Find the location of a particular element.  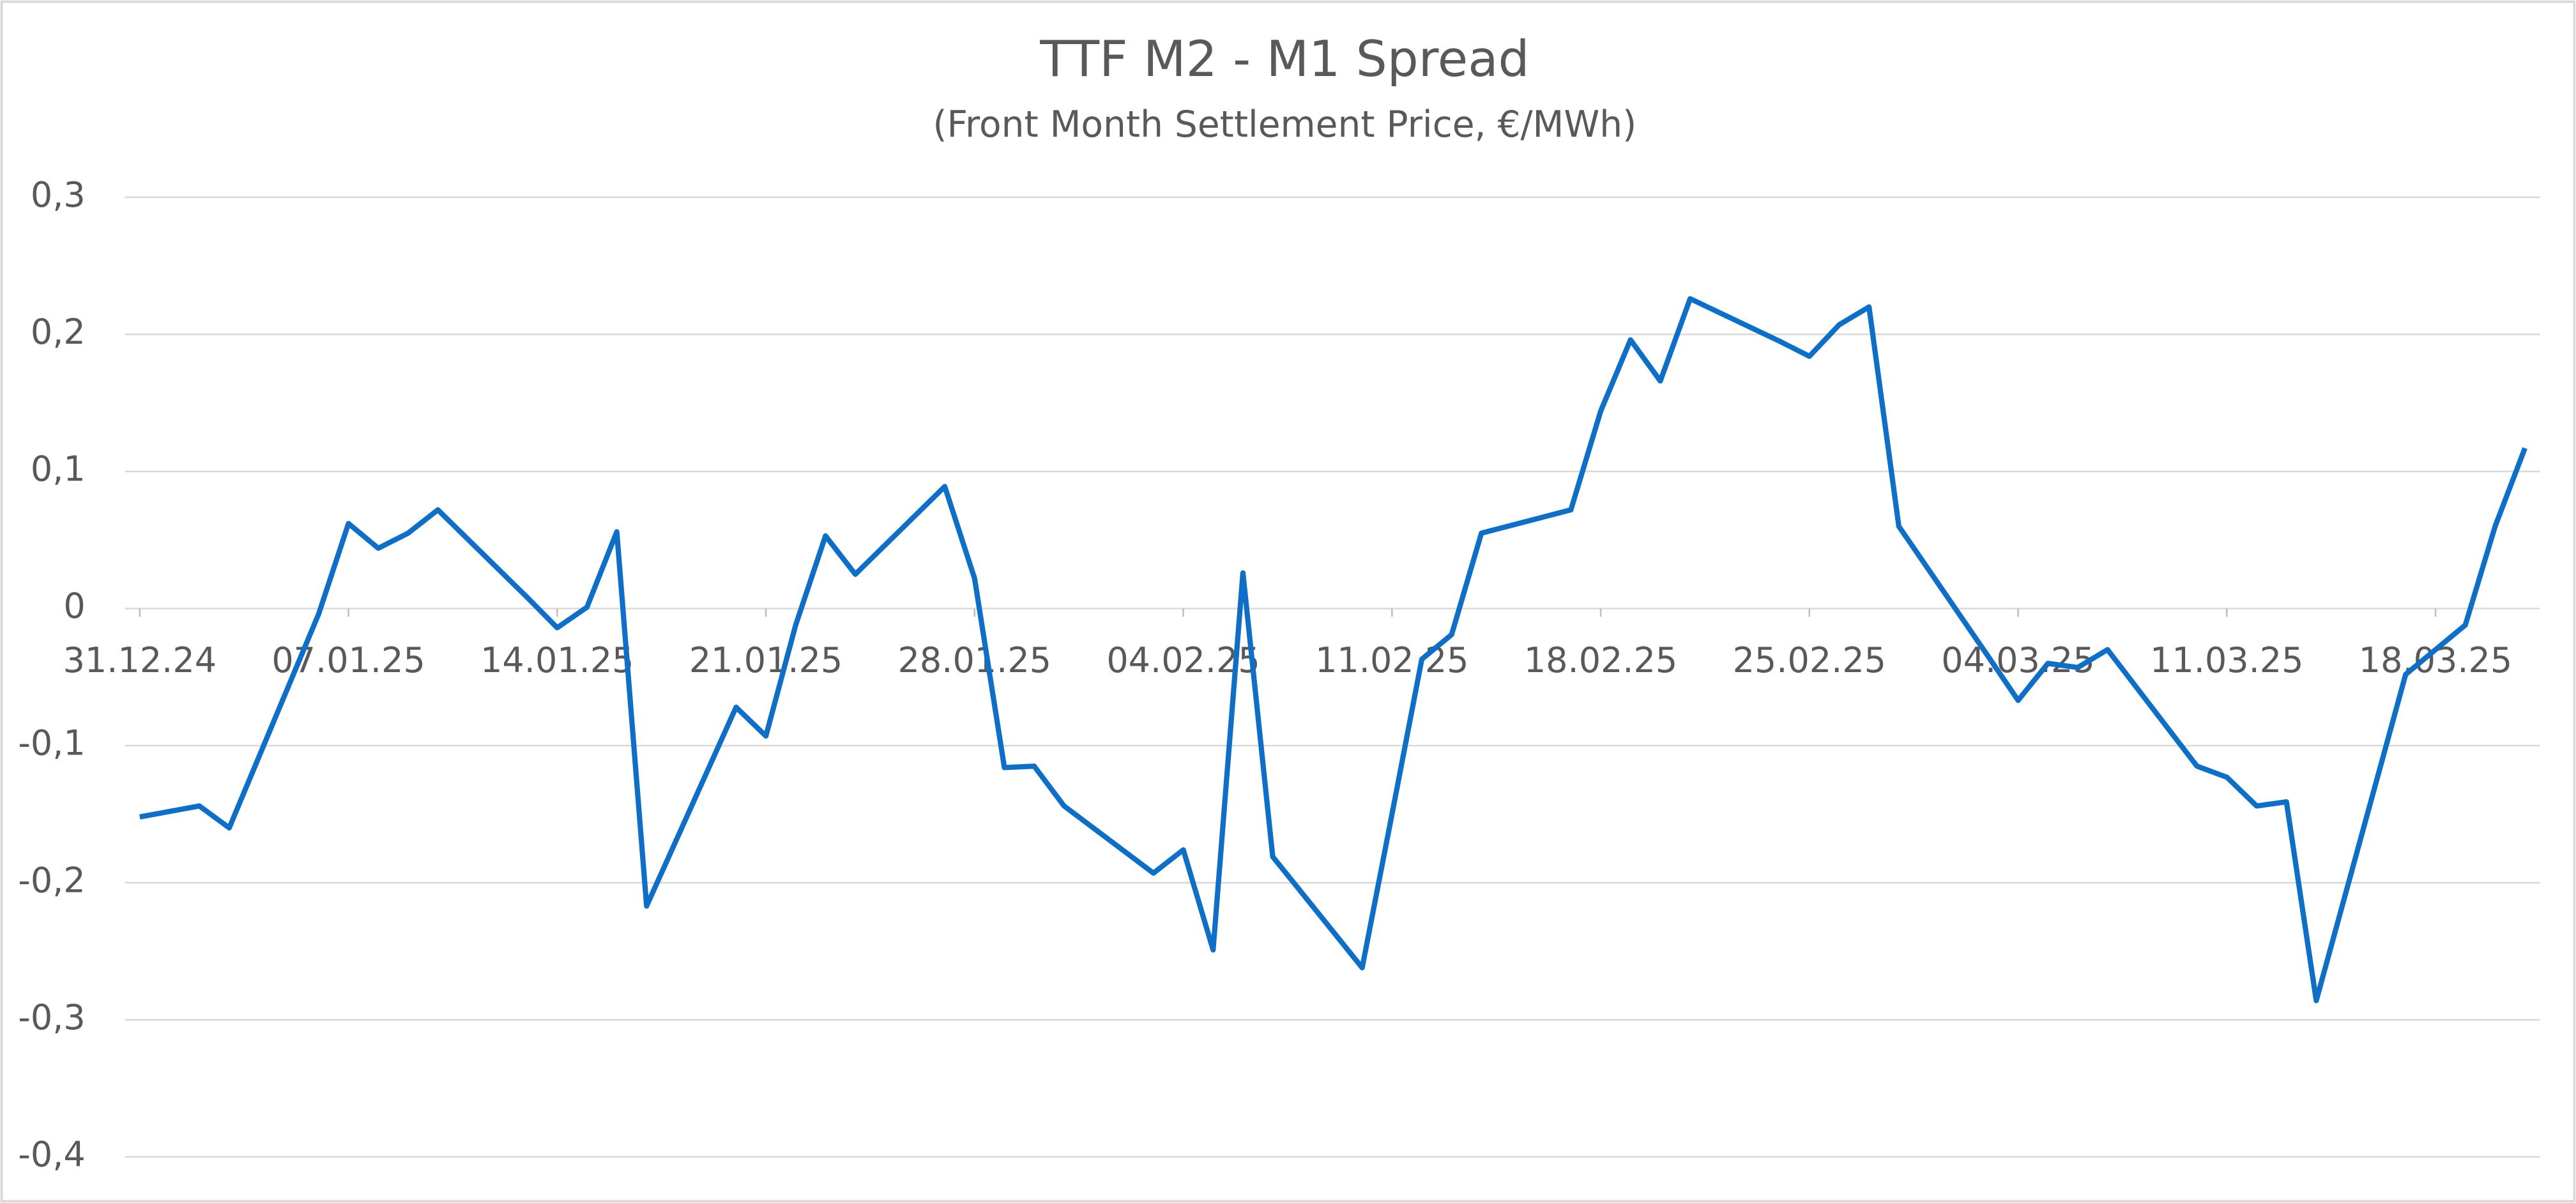

x-tick-label: 11.03.25 is located at coordinates (2226, 660).